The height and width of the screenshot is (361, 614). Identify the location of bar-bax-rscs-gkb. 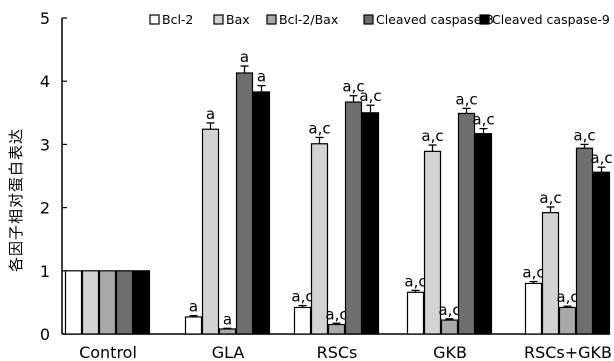
(550, 273).